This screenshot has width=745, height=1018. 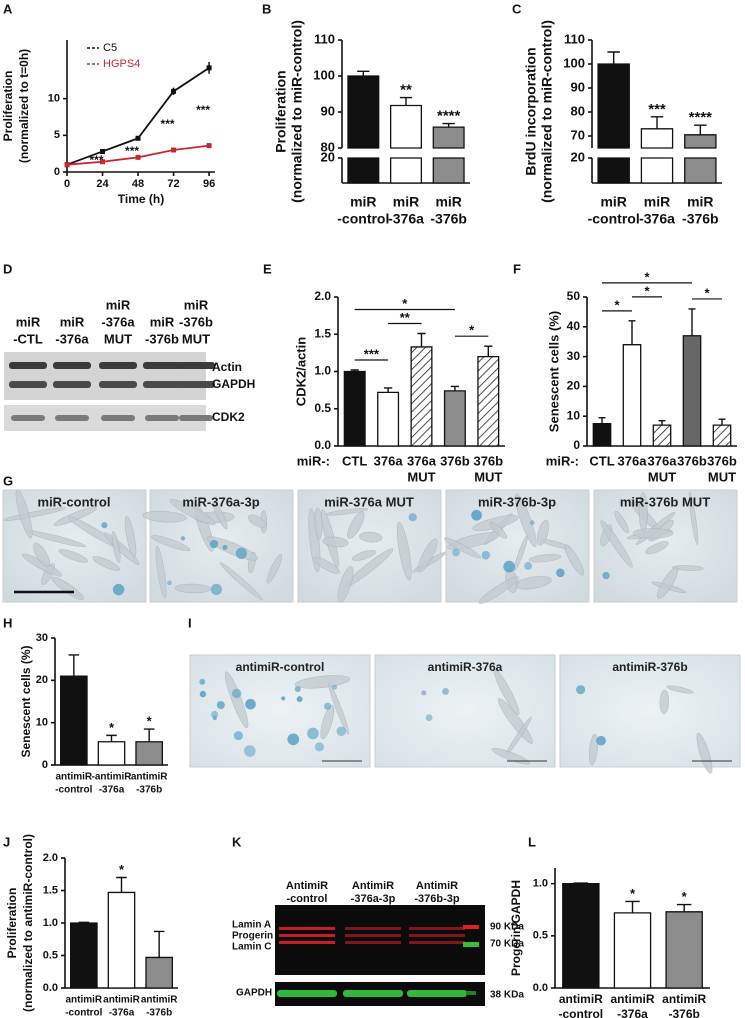 I want to click on panel-letter: B, so click(x=266, y=8).